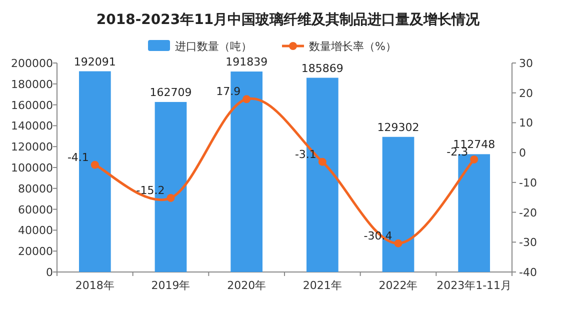 Image resolution: width=576 pixels, height=327 pixels. What do you see at coordinates (32, 84) in the screenshot?
I see `y-tick-label: 180000` at bounding box center [32, 84].